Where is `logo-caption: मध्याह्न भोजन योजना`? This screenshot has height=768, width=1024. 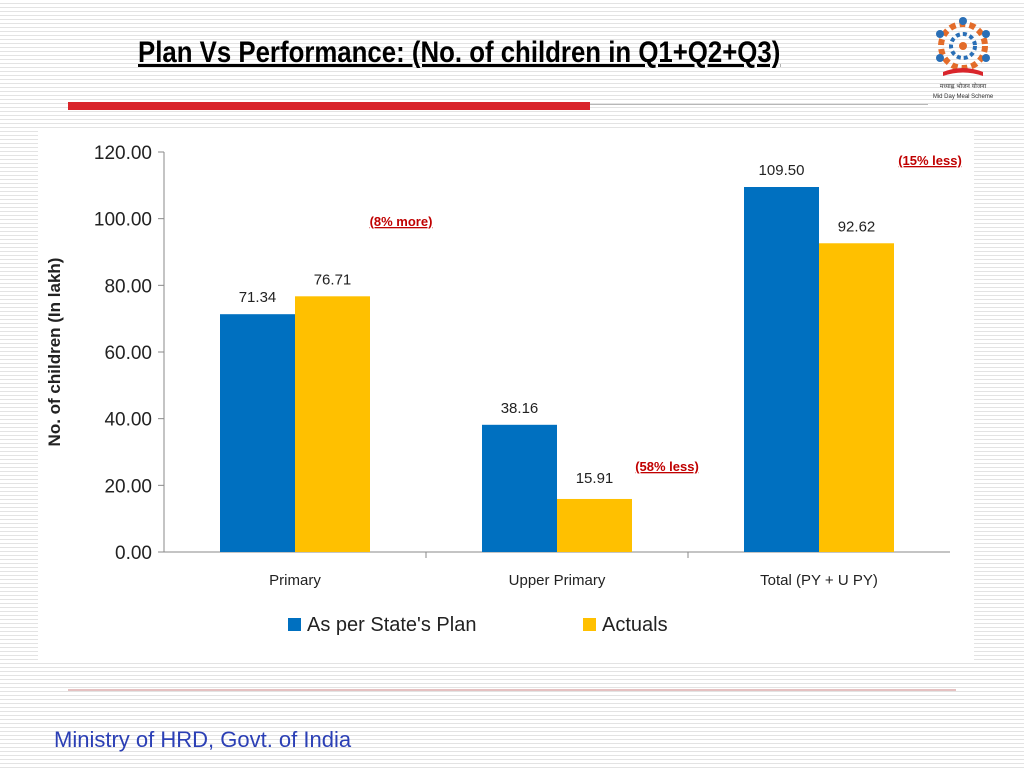 logo-caption: मध्याह्न भोजन योजना is located at coordinates (963, 86).